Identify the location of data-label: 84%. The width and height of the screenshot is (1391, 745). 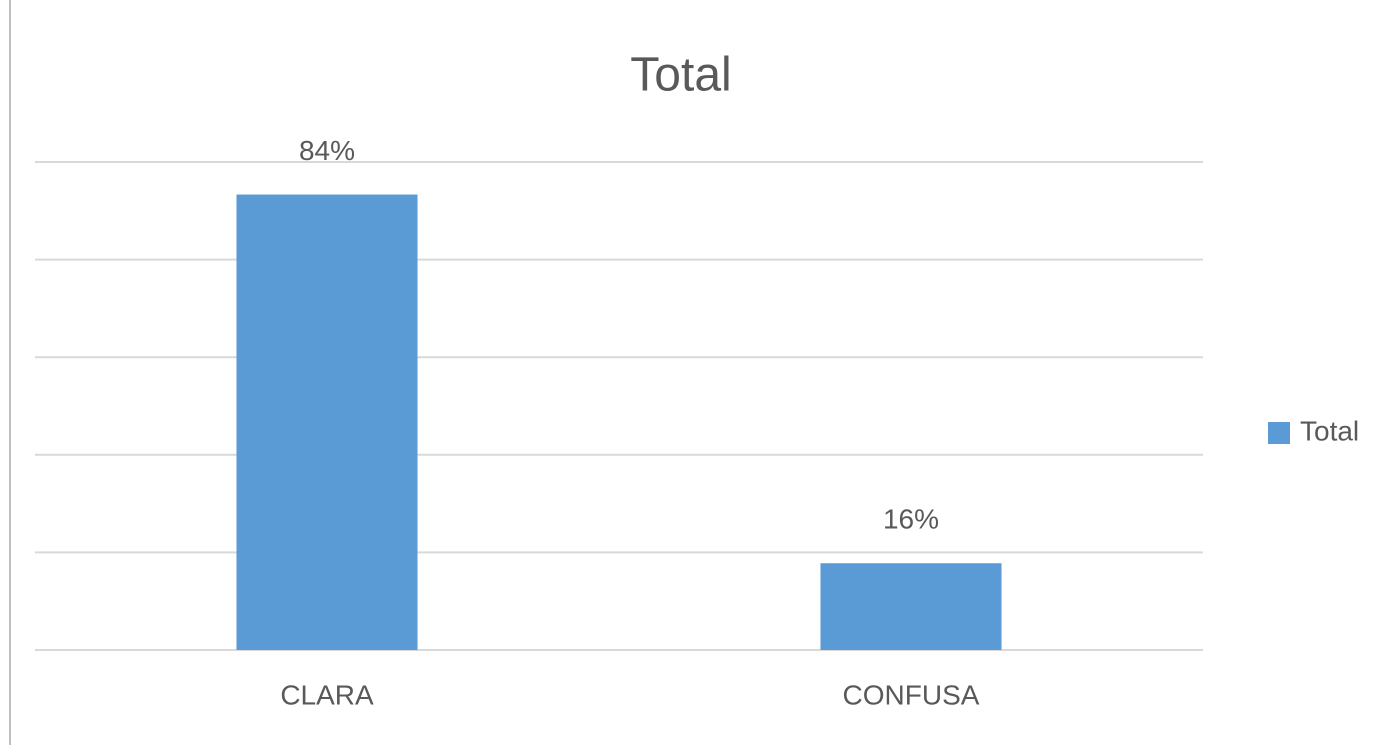
(327, 150).